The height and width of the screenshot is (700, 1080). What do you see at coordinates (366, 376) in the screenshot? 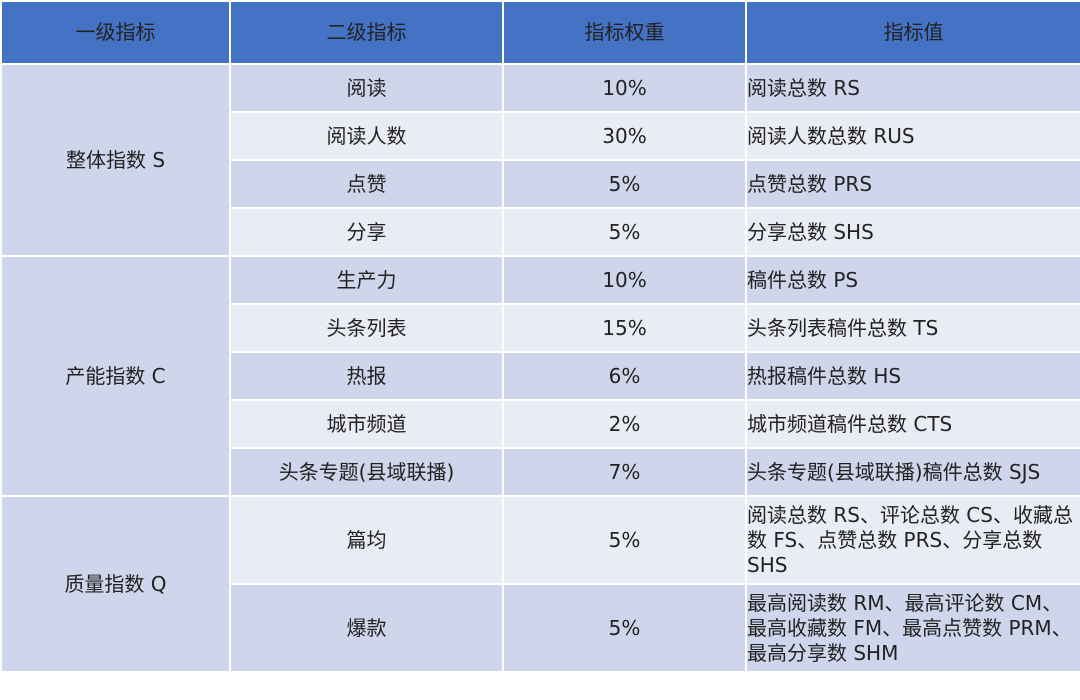
I see `level2-cell: 热报` at bounding box center [366, 376].